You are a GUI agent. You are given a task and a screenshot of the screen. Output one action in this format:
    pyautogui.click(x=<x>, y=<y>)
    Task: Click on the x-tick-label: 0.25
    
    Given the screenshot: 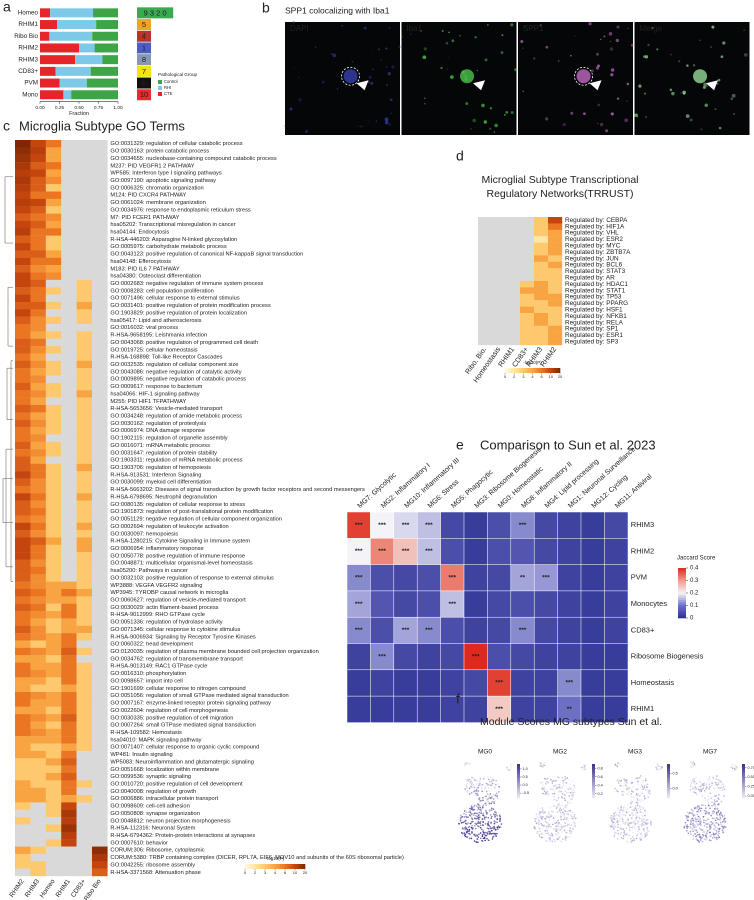 What is the action you would take?
    pyautogui.click(x=60, y=108)
    